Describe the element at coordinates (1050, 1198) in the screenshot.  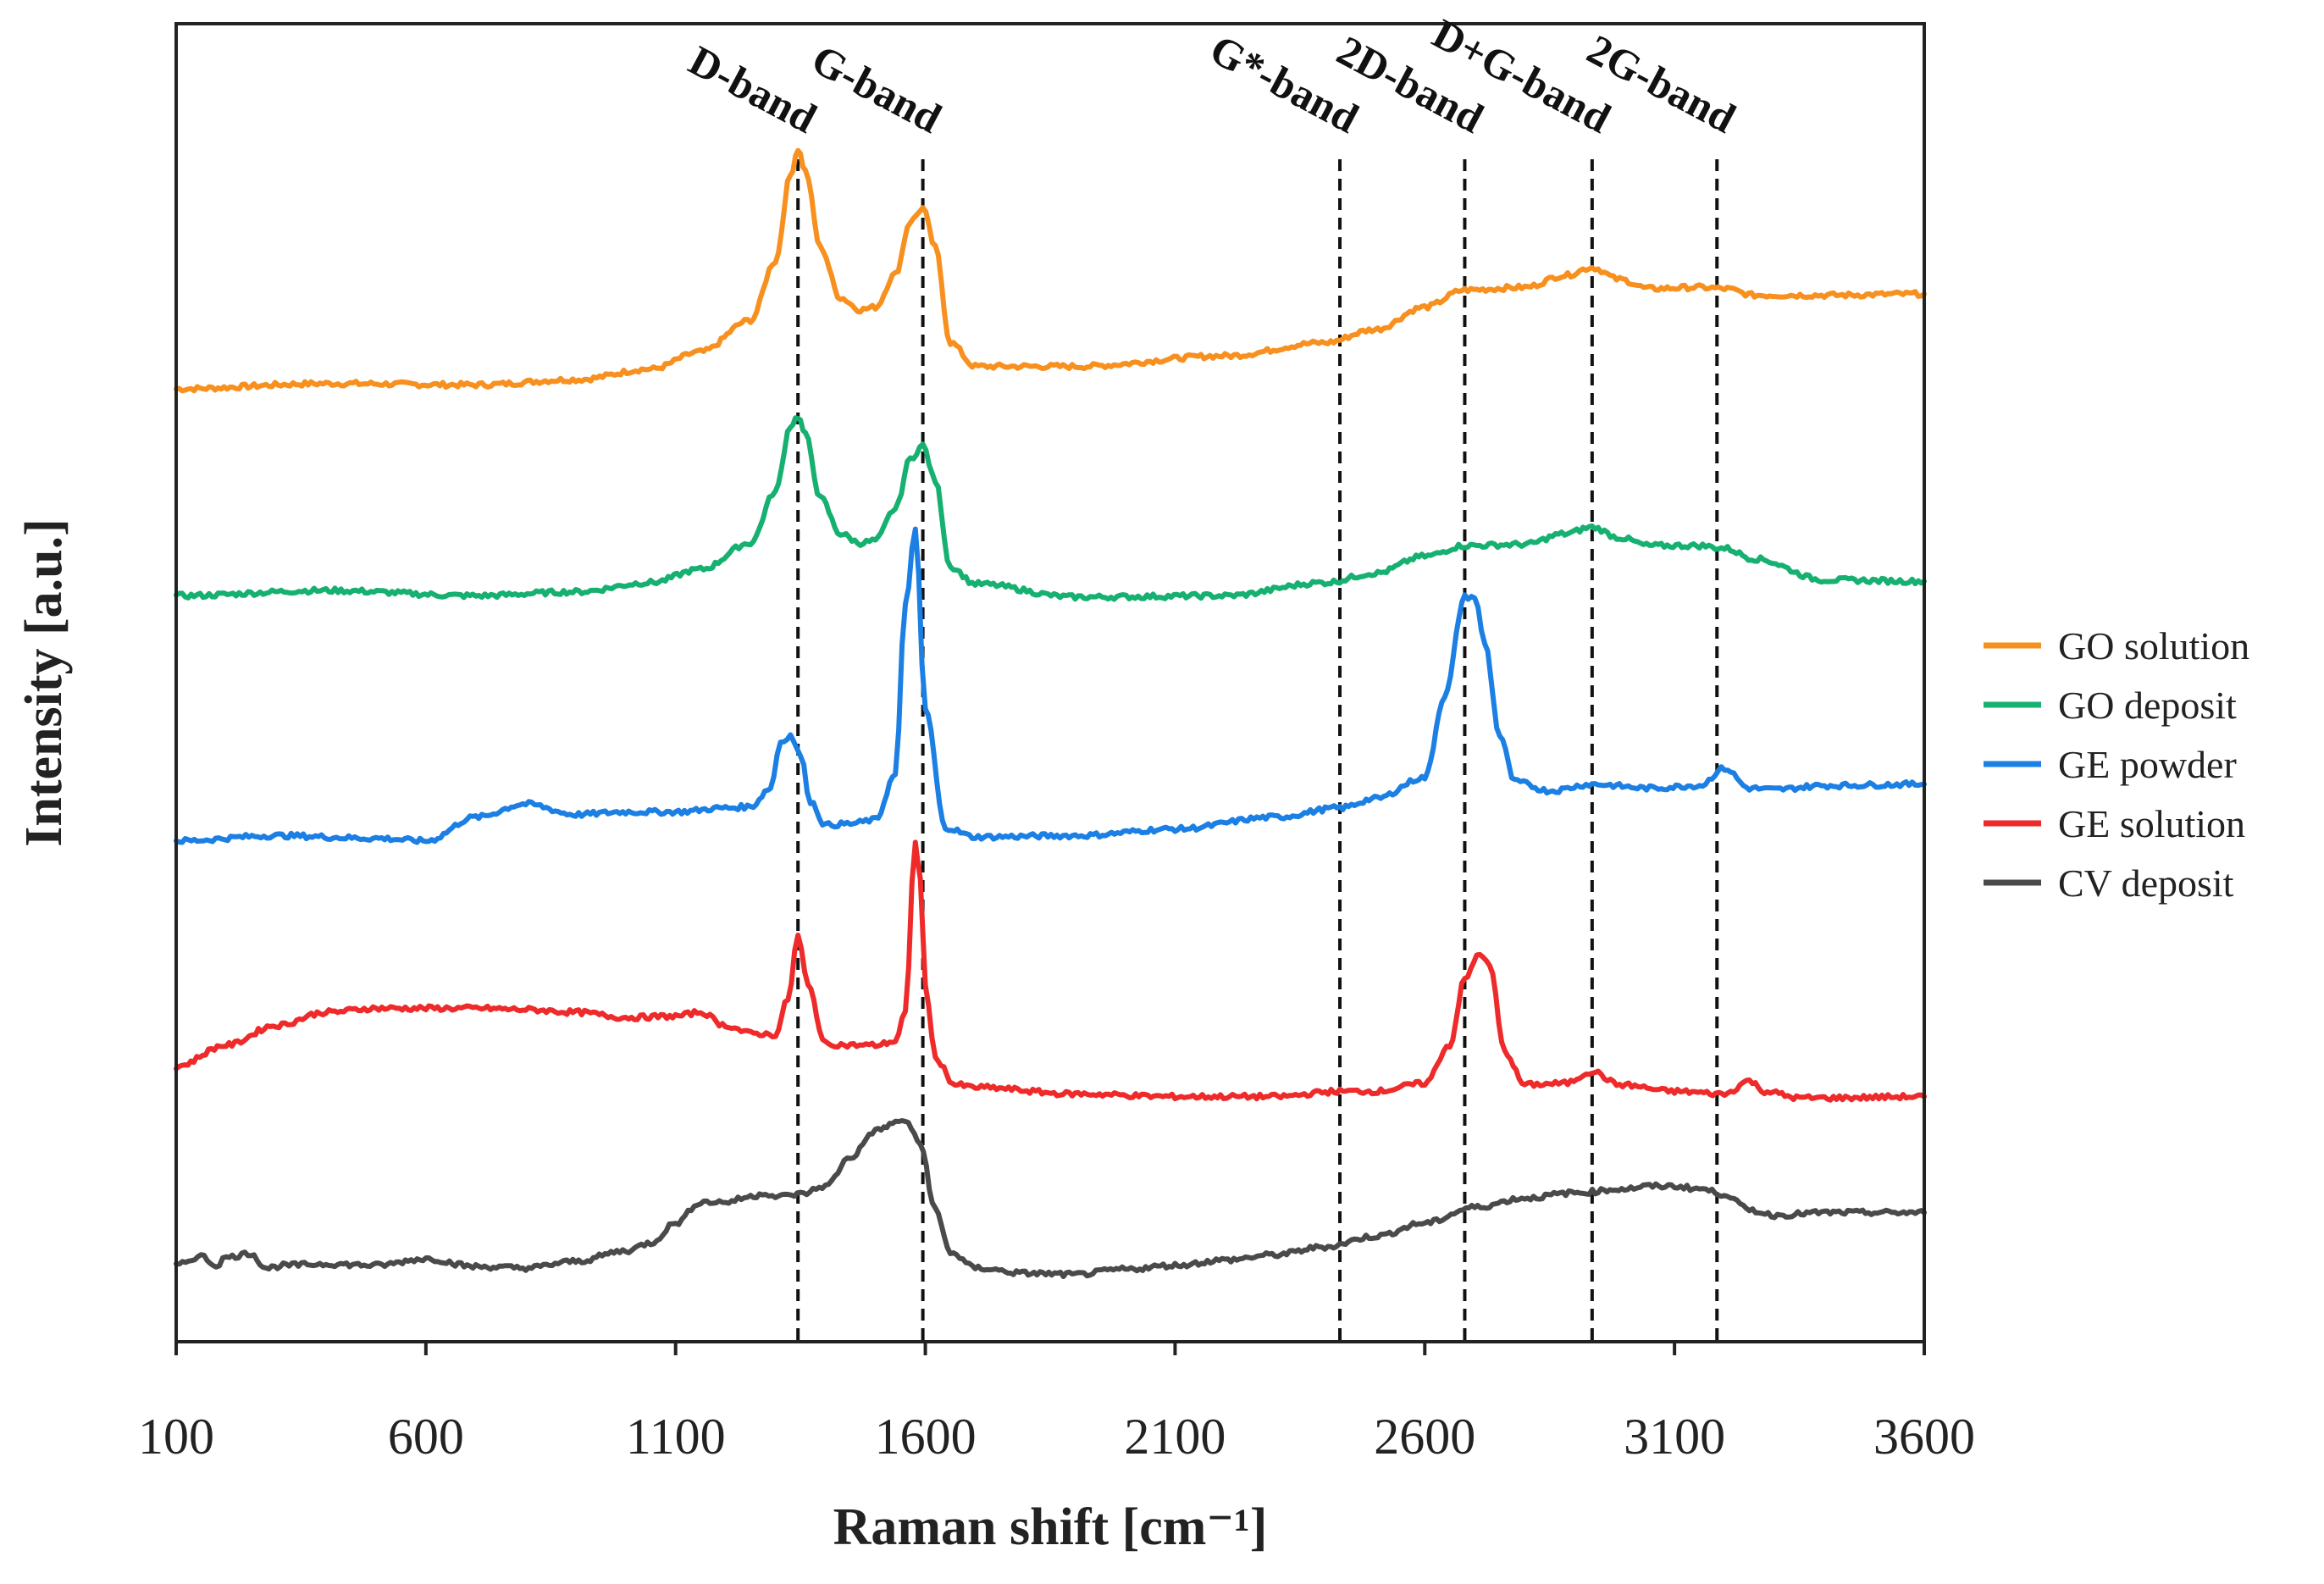
I see `series-line-cv-deposit` at that location.